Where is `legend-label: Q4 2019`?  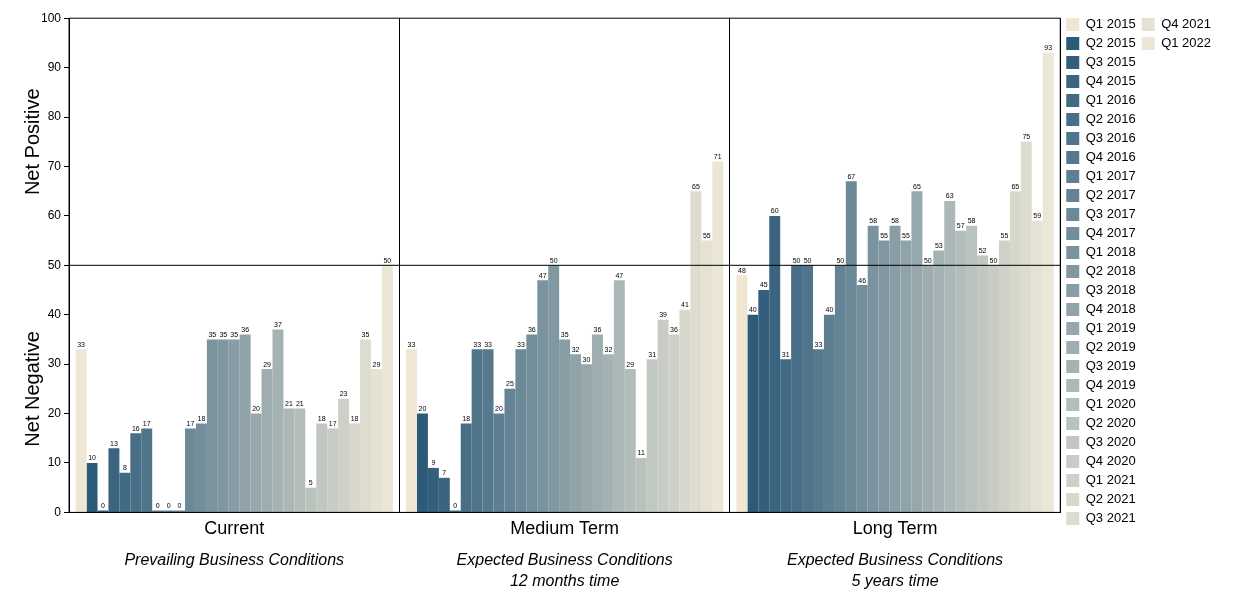 legend-label: Q4 2019 is located at coordinates (1110, 385).